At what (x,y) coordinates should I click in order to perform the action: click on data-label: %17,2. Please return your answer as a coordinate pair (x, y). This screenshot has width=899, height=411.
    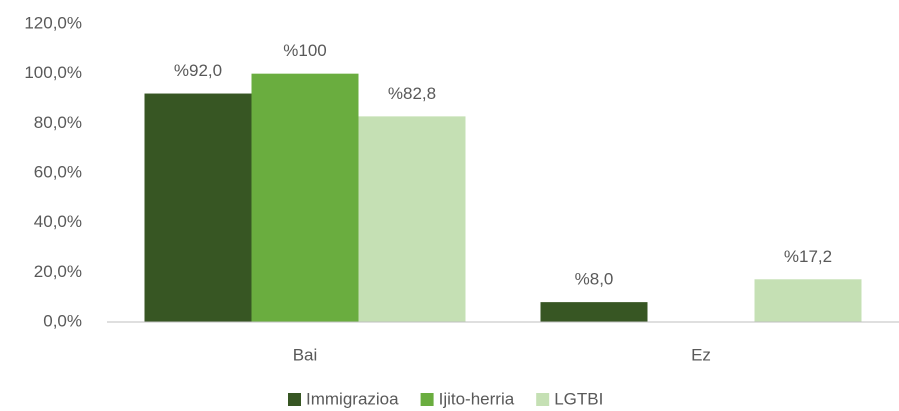
    Looking at the image, I should click on (808, 256).